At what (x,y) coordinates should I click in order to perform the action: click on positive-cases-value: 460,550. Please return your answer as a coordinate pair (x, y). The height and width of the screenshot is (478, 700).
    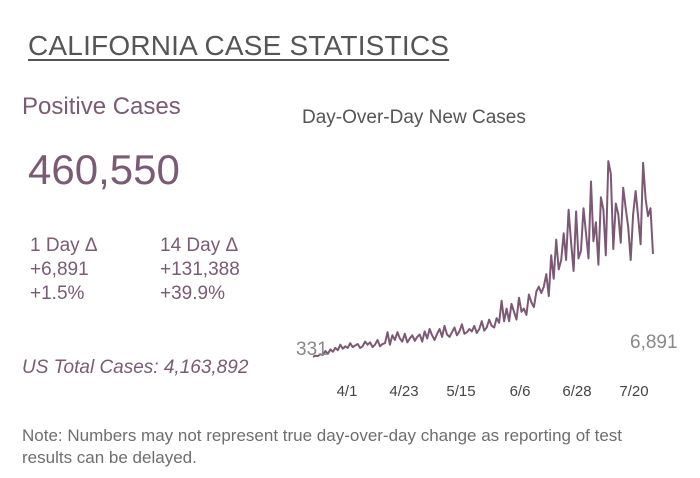
    Looking at the image, I should click on (104, 169).